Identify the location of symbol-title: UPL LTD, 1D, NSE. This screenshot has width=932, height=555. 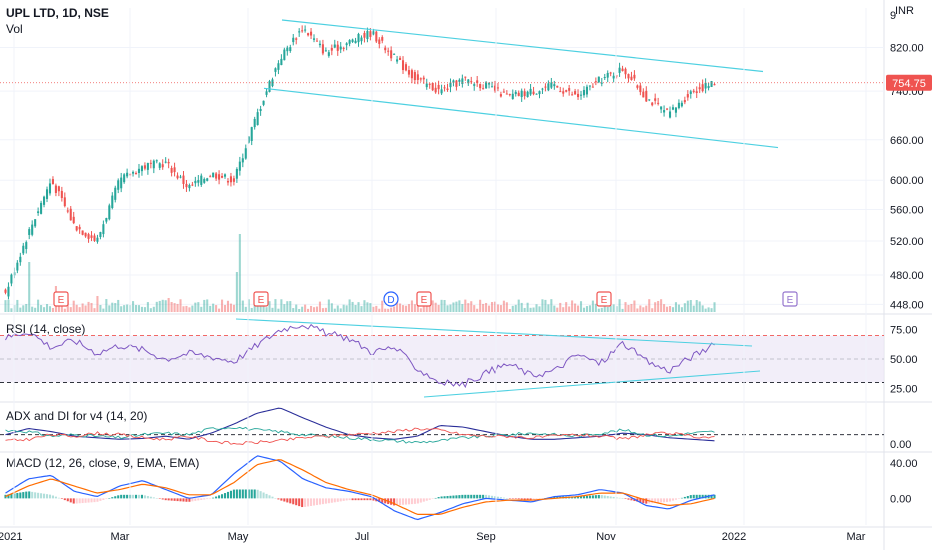
(57, 13).